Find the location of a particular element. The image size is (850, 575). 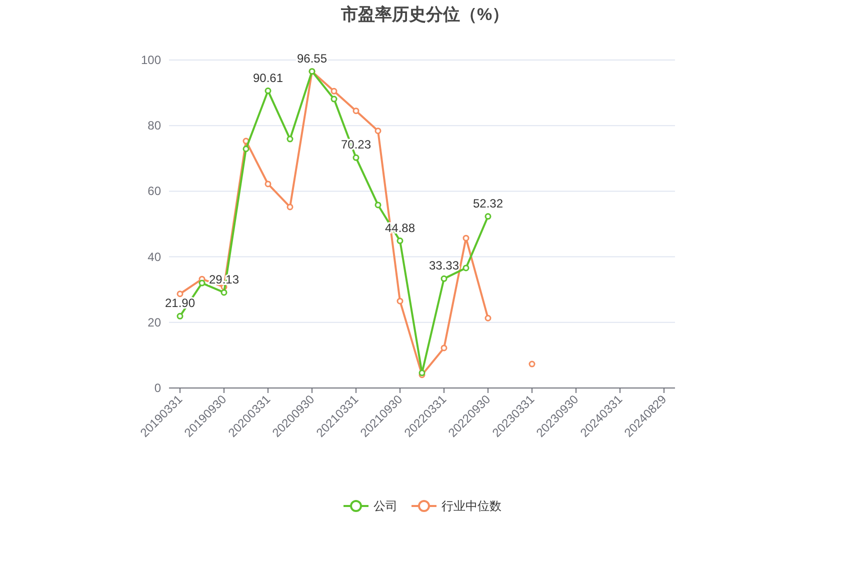

legend-label: 公司 is located at coordinates (386, 506).